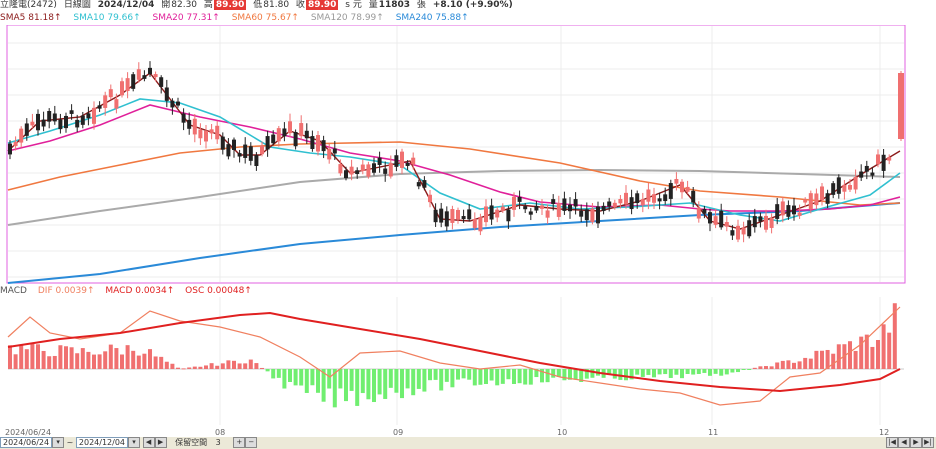 The image size is (936, 449). I want to click on scroll-first-icon: |◀, so click(892, 442).